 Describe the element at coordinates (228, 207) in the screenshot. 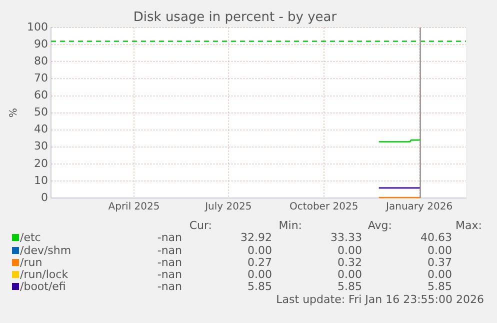

I see `x-tick-label: July 2025` at that location.